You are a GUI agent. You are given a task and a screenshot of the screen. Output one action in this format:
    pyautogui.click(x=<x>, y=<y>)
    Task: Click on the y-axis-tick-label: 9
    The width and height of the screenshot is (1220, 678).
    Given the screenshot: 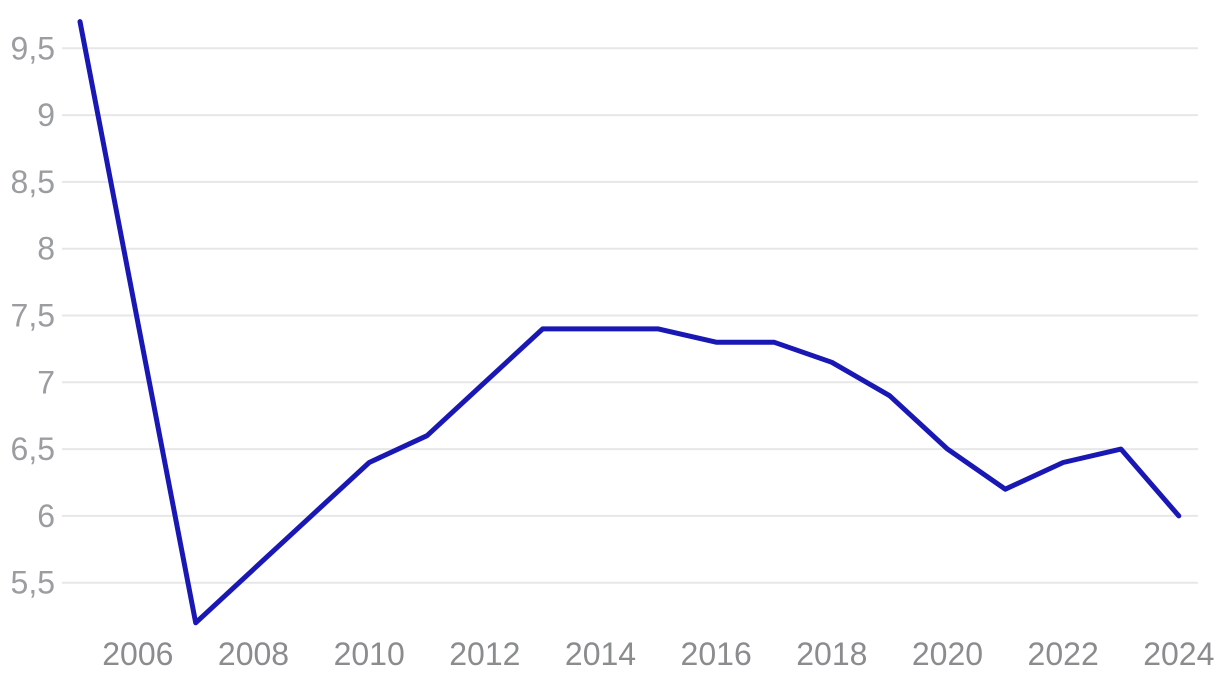 What is the action you would take?
    pyautogui.click(x=46, y=115)
    